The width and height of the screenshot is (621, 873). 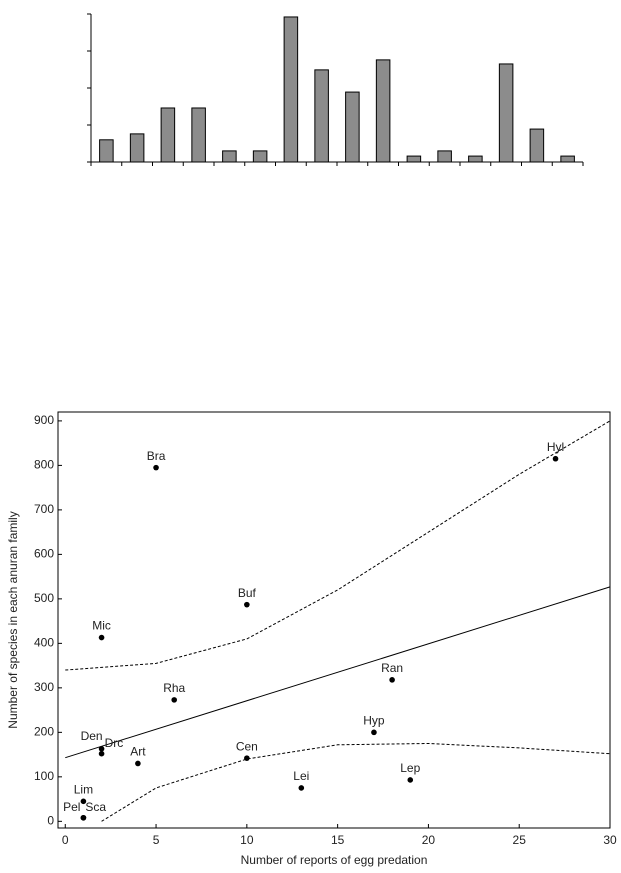 What do you see at coordinates (44, 776) in the screenshot?
I see `y-tick-label: 100` at bounding box center [44, 776].